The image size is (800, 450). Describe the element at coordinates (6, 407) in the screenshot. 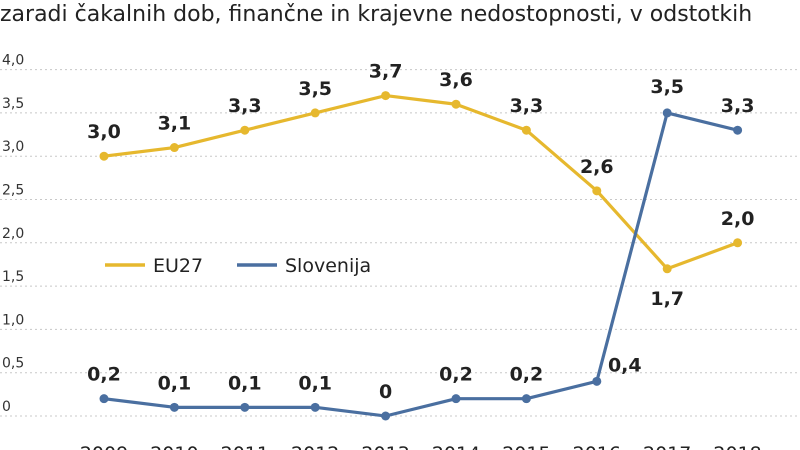

I see `y-tick-label: 0` at that location.